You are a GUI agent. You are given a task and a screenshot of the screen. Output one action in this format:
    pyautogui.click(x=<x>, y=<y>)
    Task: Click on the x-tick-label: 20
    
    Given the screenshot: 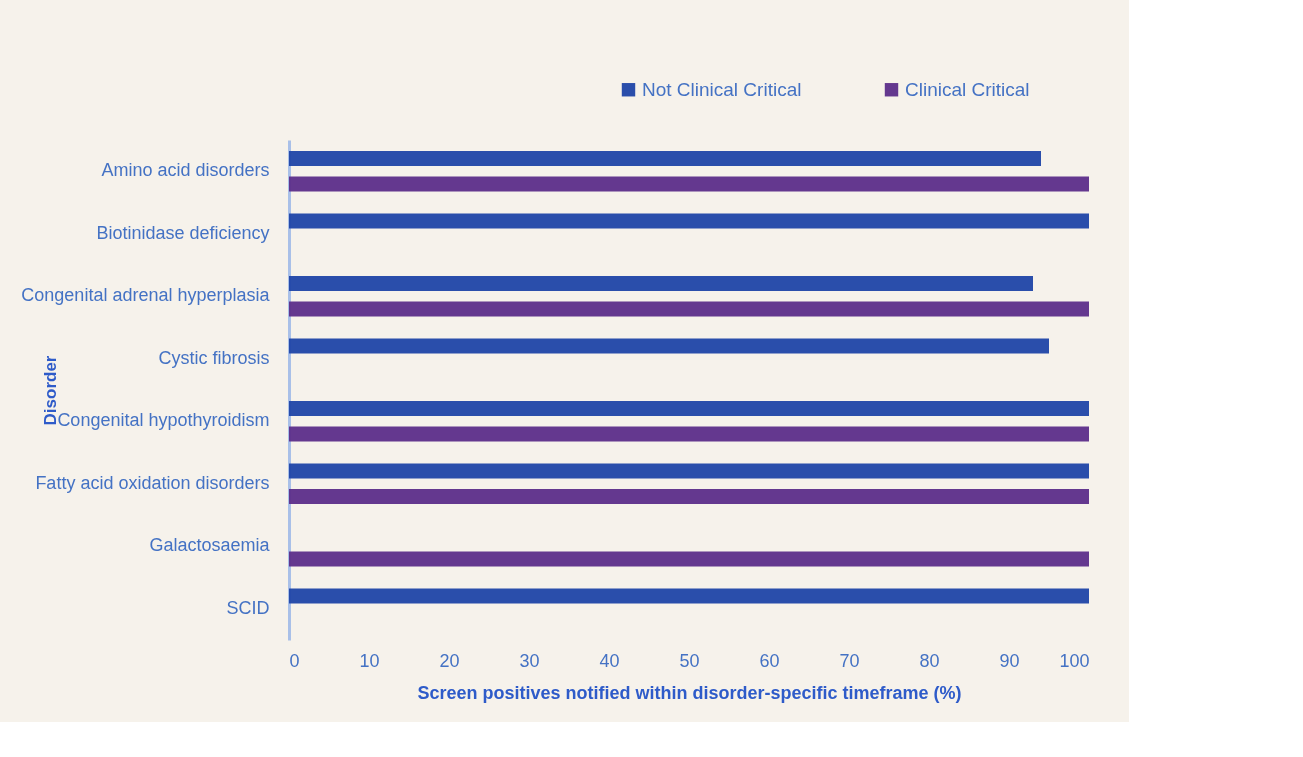 What is the action you would take?
    pyautogui.click(x=449, y=660)
    